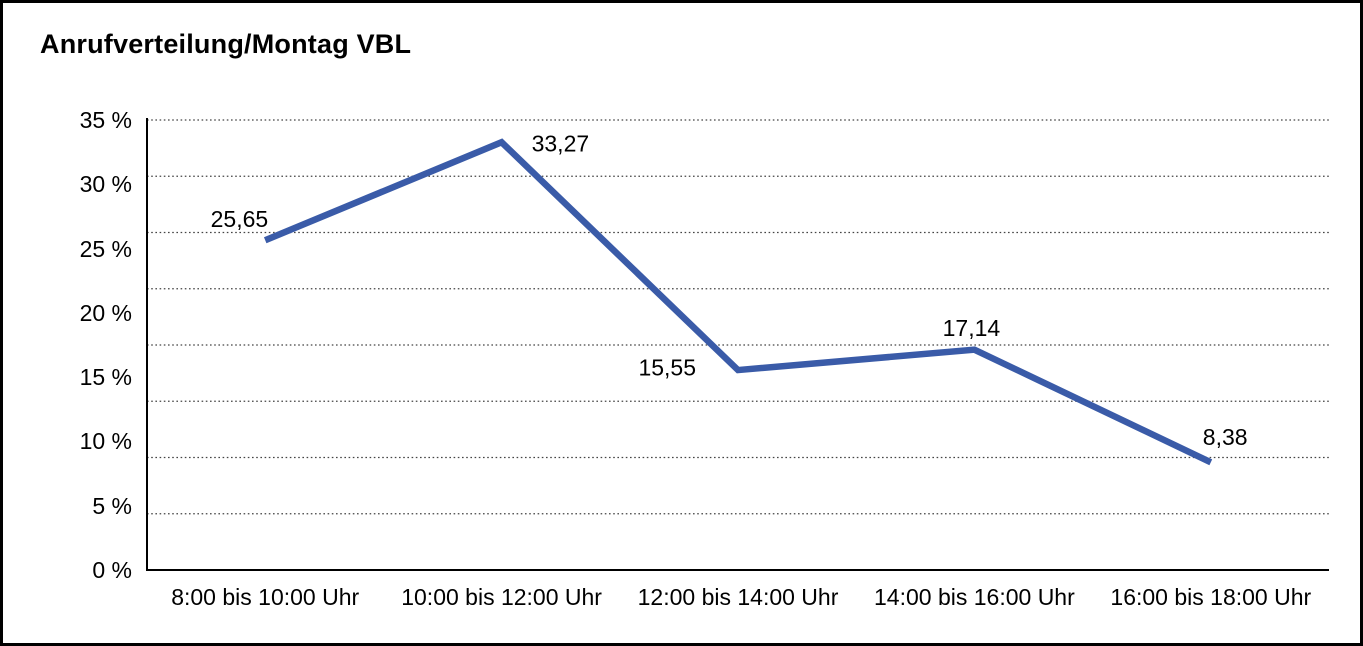  I want to click on y-axis-tick-label: 10 %, so click(105, 441).